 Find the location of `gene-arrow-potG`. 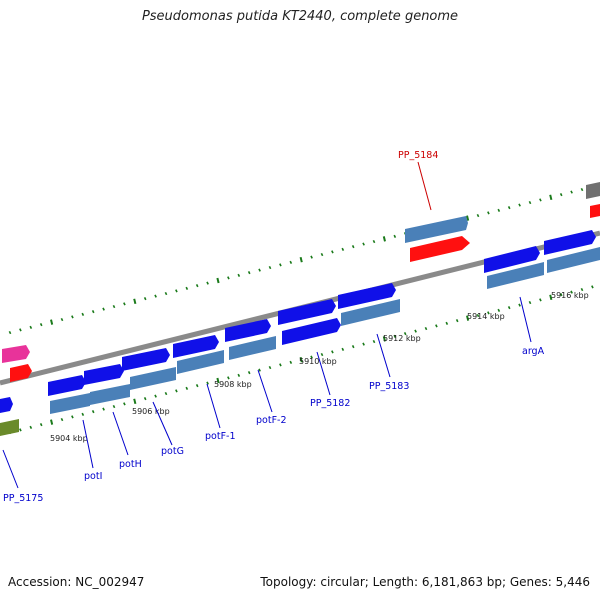

gene-arrow-potG is located at coordinates (146, 359).